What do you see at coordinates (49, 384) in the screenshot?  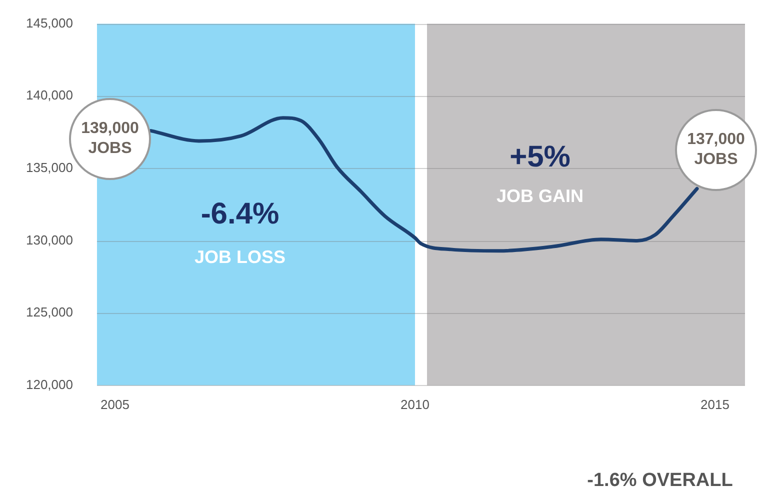 I see `y-tick-label: 120,000` at bounding box center [49, 384].